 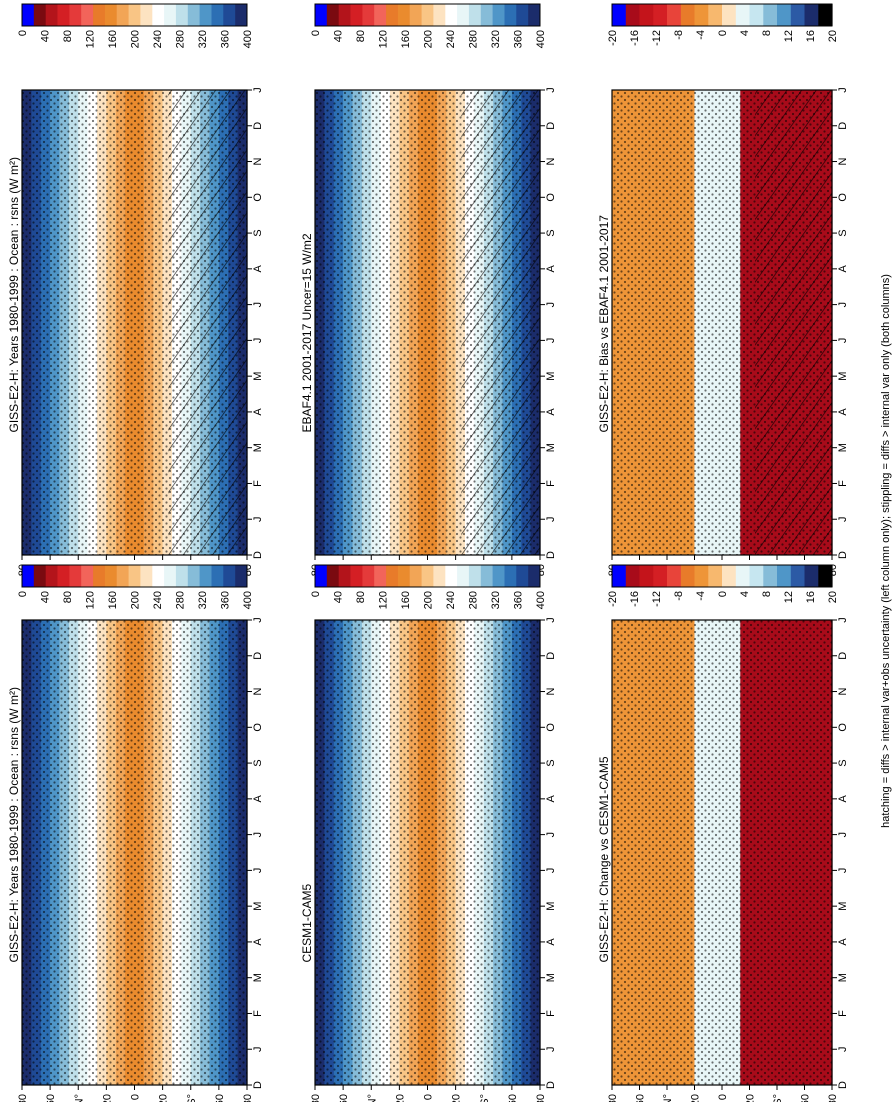 I want to click on lat-label: N°, so click(x=668, y=1098).